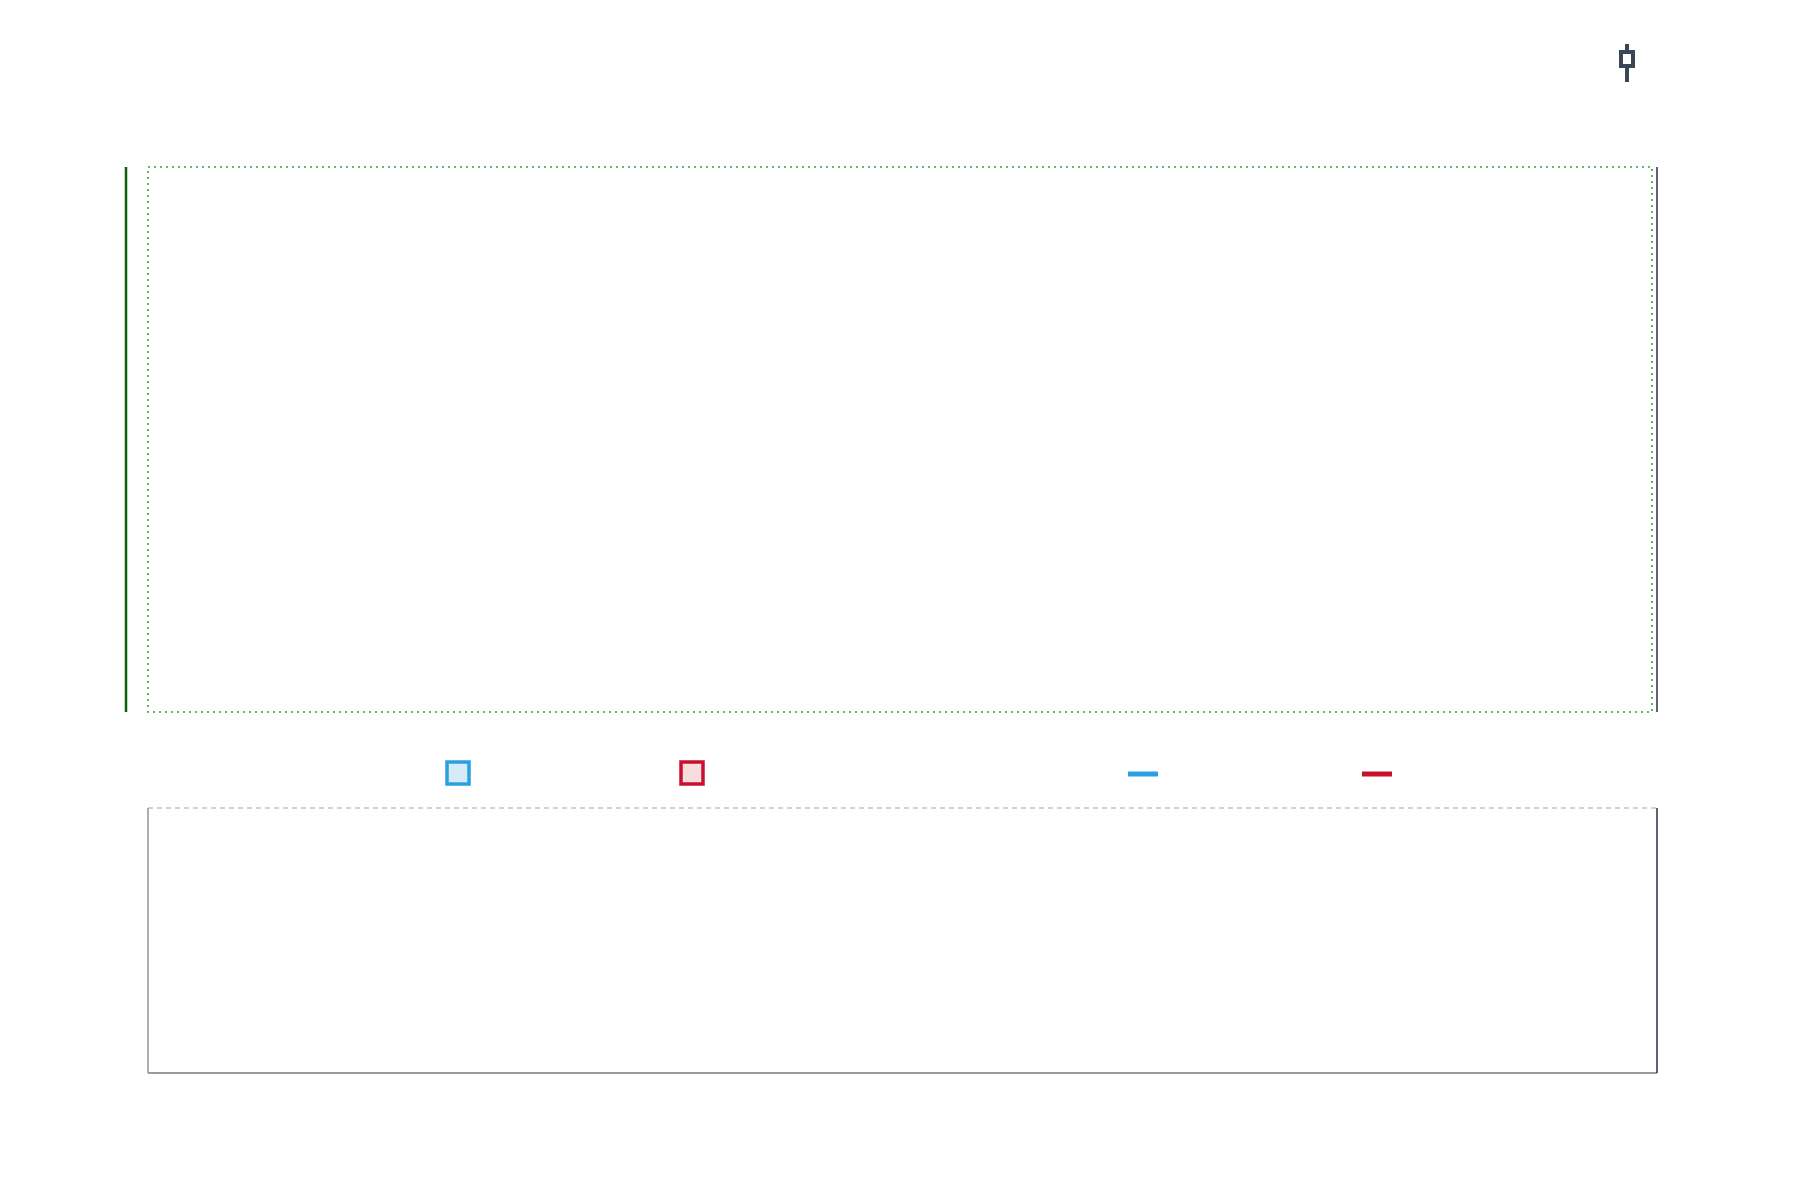 The height and width of the screenshot is (1200, 1800). I want to click on logo-candlestick-icon, so click(1627, 63).